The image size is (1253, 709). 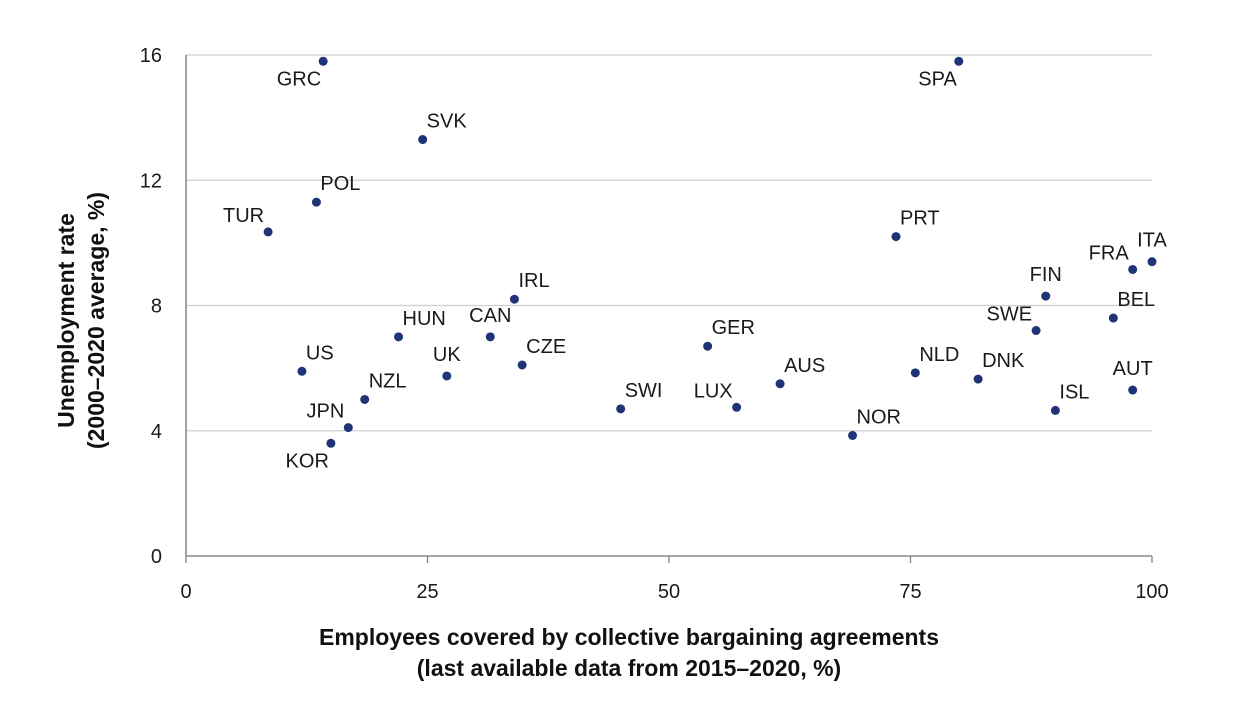 I want to click on point-pol, so click(x=316, y=202).